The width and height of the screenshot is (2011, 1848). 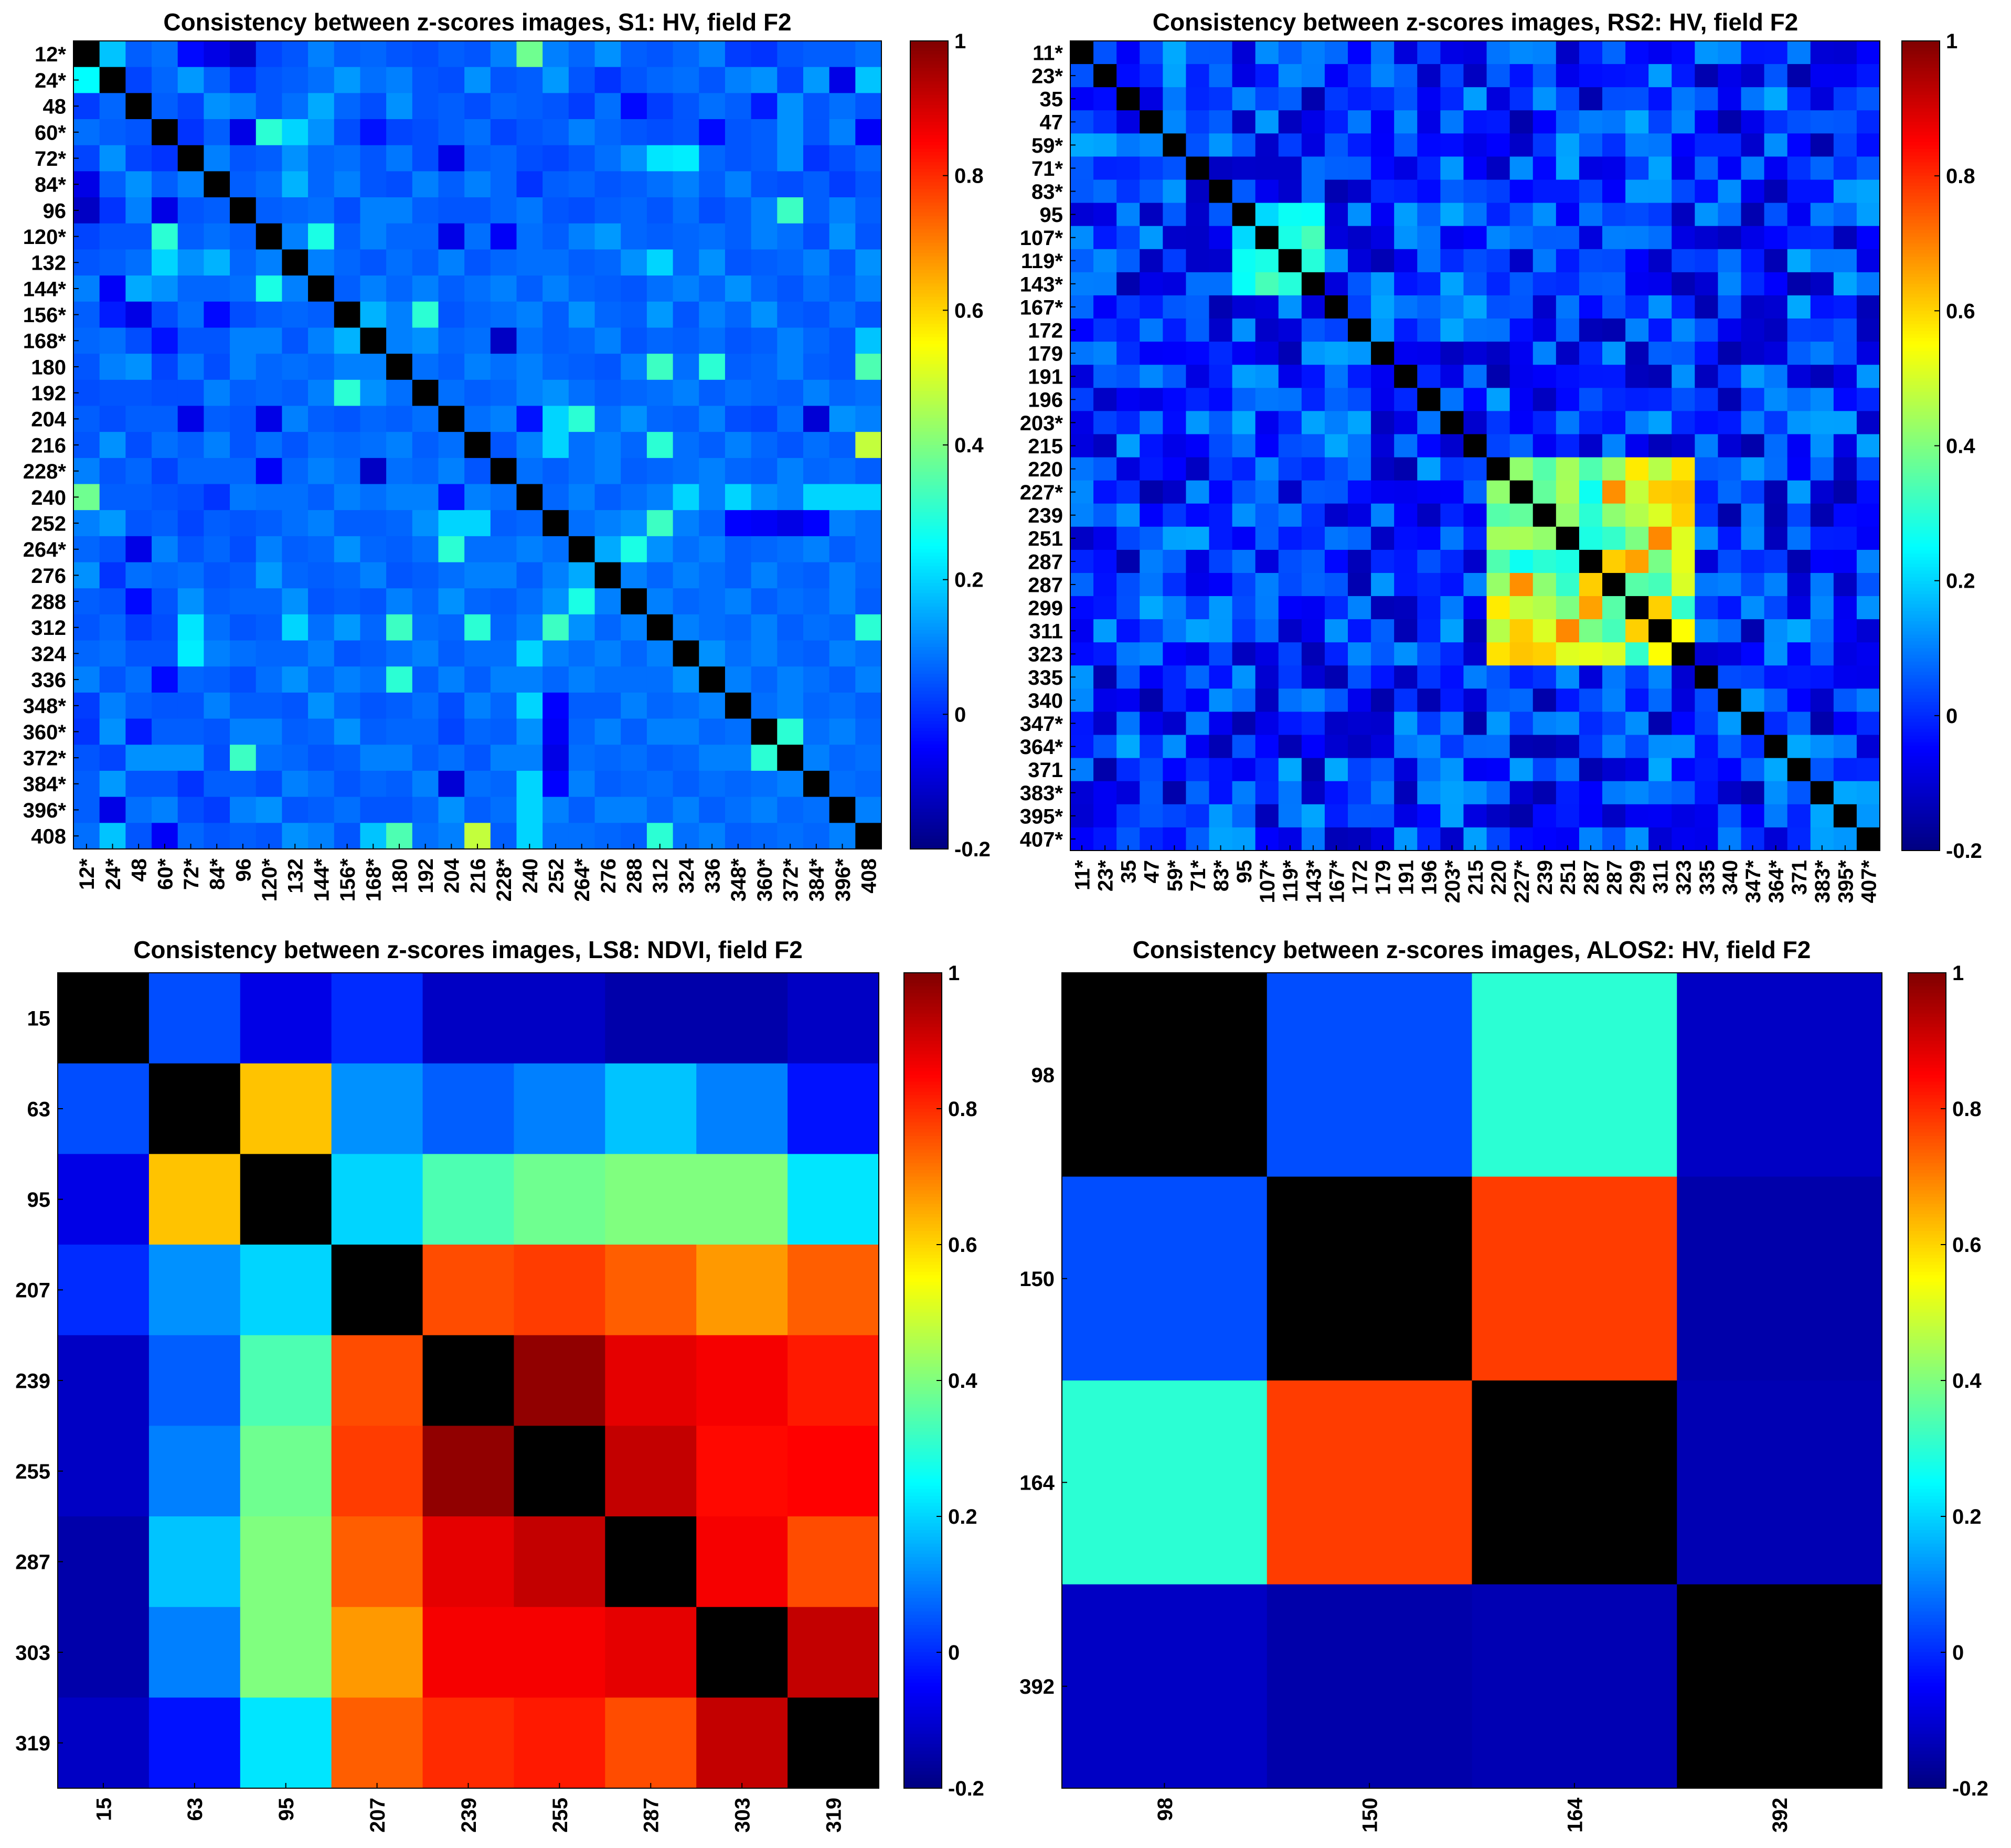 What do you see at coordinates (217, 874) in the screenshot?
I see `x-tick-label: 84*` at bounding box center [217, 874].